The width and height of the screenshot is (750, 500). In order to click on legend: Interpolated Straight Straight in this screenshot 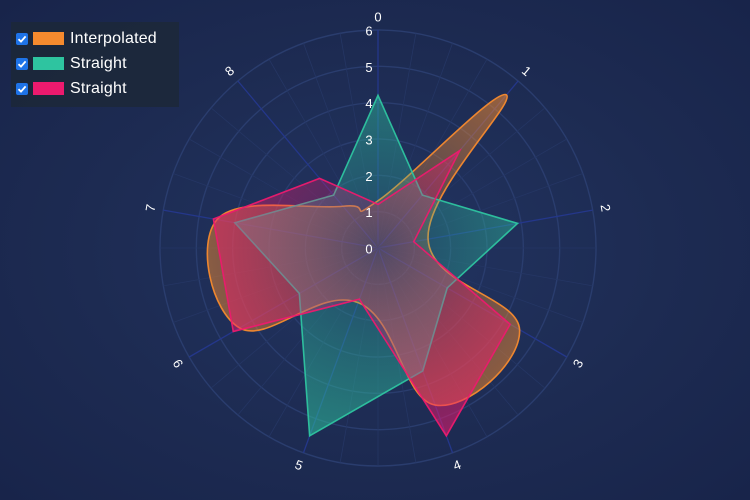, I will do `click(95, 64)`.